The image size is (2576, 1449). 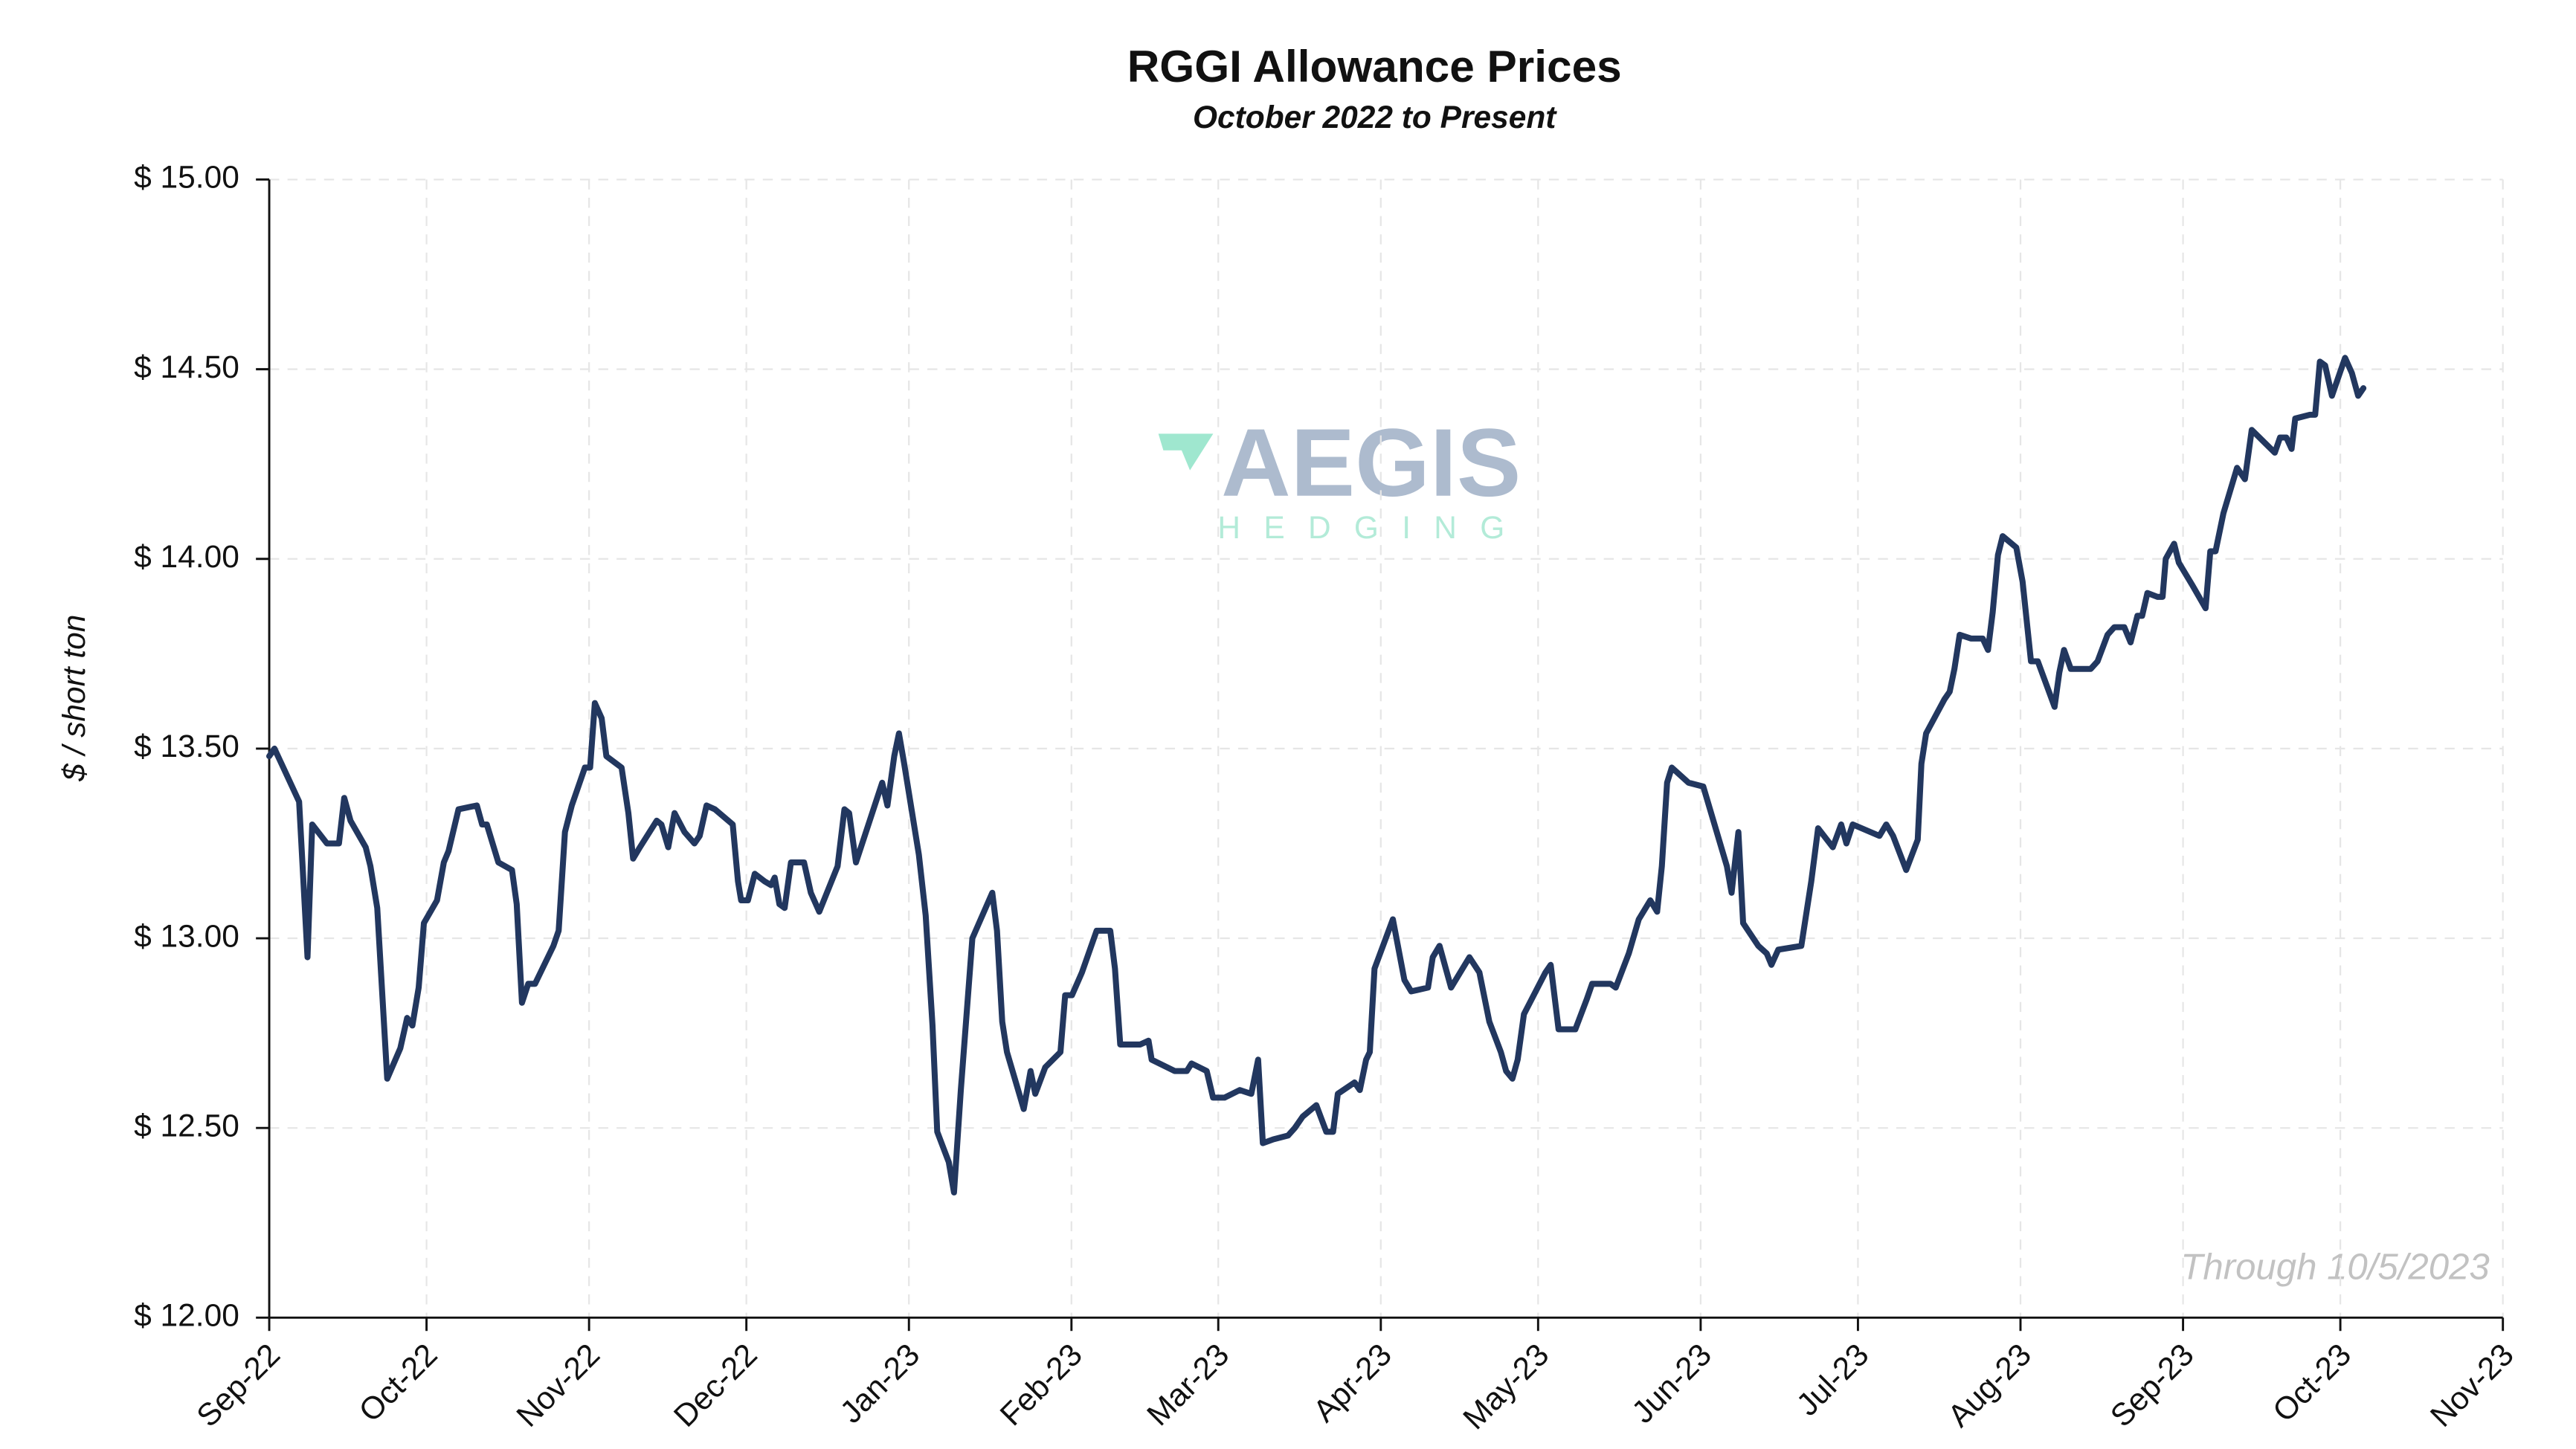 What do you see at coordinates (186, 366) in the screenshot?
I see `y-tick-label: $ 14.50` at bounding box center [186, 366].